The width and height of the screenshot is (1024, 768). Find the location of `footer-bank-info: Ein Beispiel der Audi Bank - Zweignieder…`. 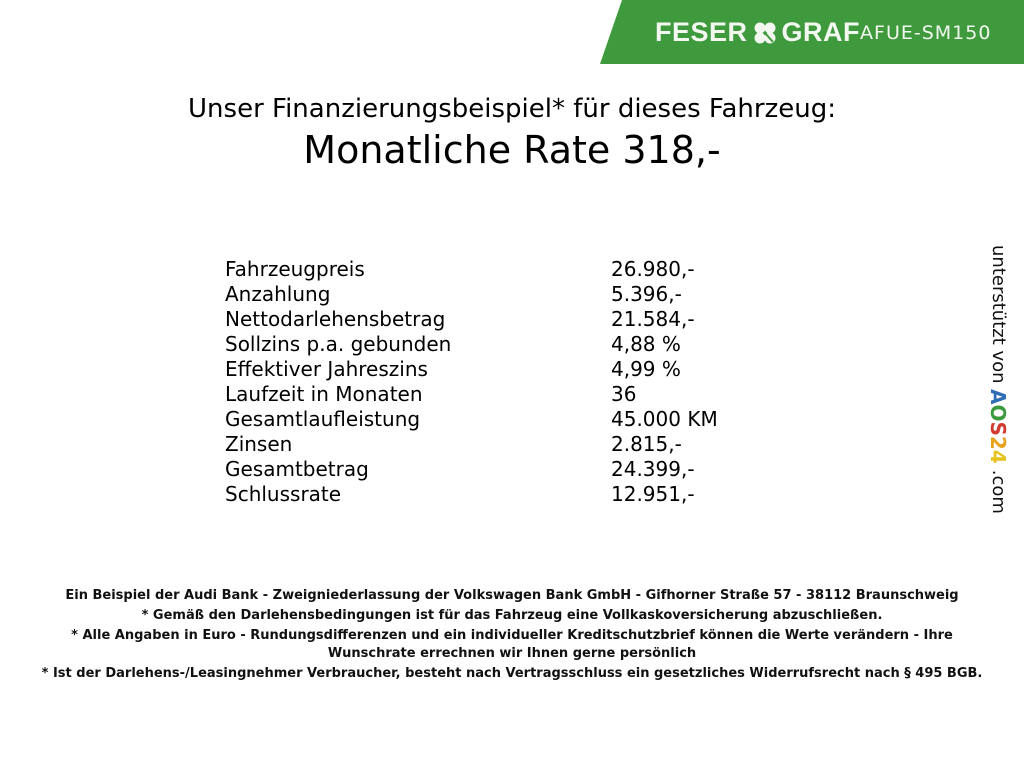

footer-bank-info: Ein Beispiel der Audi Bank - Zweignieder… is located at coordinates (512, 595).